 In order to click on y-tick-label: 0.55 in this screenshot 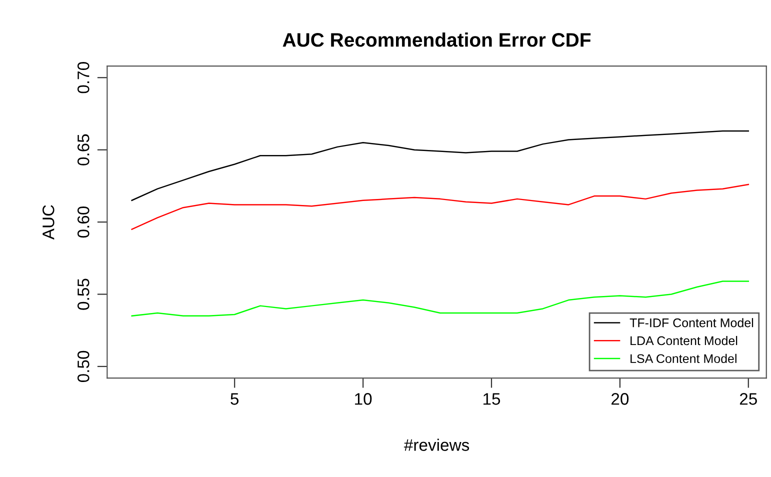, I will do `click(83, 294)`.